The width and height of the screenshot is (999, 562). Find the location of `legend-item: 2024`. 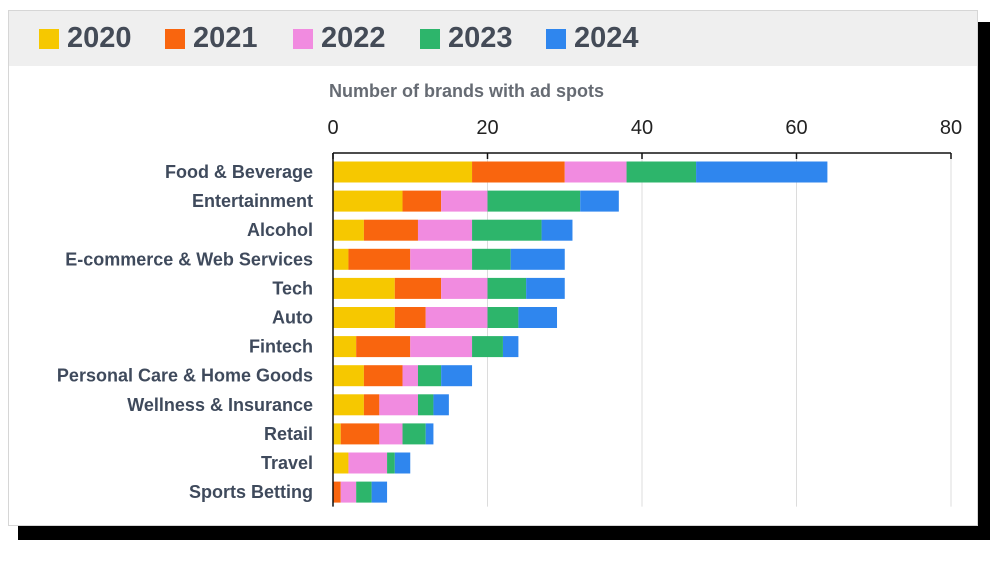

legend-item: 2024 is located at coordinates (592, 38).